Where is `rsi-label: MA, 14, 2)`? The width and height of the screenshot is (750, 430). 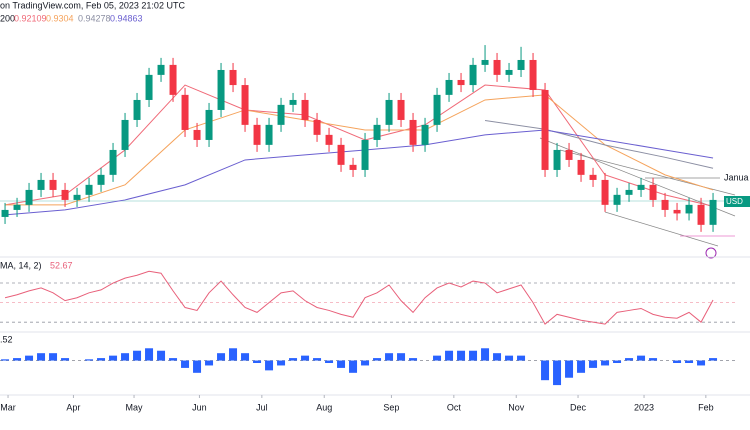 rsi-label: MA, 14, 2) is located at coordinates (21, 265).